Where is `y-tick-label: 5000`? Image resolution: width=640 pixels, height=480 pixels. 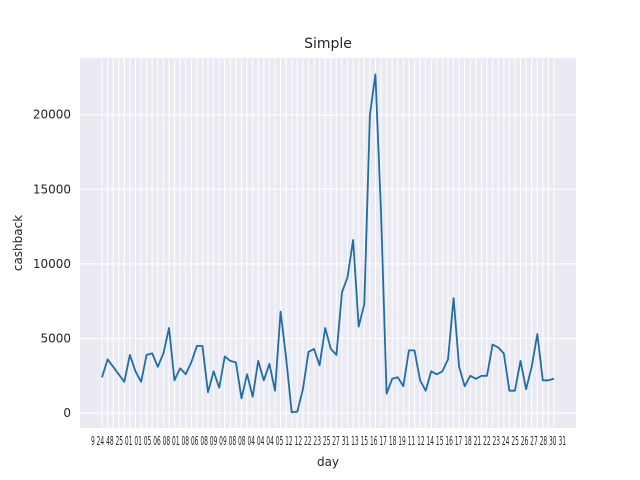
y-tick-label: 5000 is located at coordinates (55, 338).